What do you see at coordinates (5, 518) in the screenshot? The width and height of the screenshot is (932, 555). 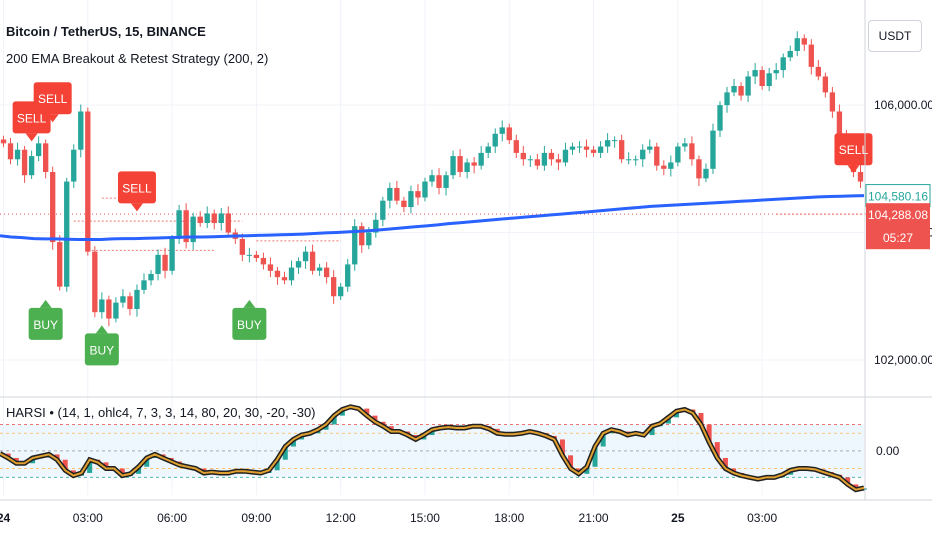 I see `time-tick-label: 24` at bounding box center [5, 518].